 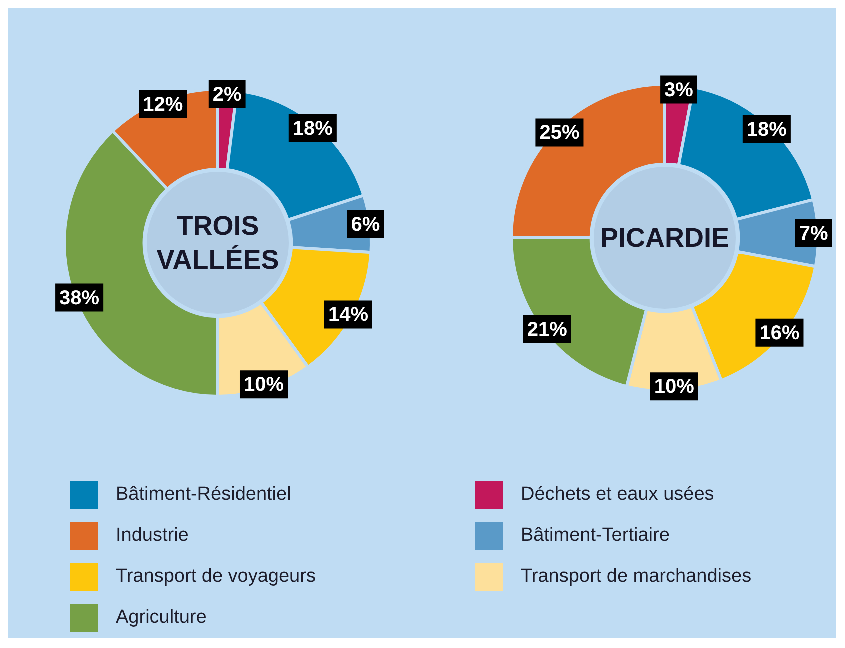 I want to click on legend-label: Industrie, so click(x=152, y=535).